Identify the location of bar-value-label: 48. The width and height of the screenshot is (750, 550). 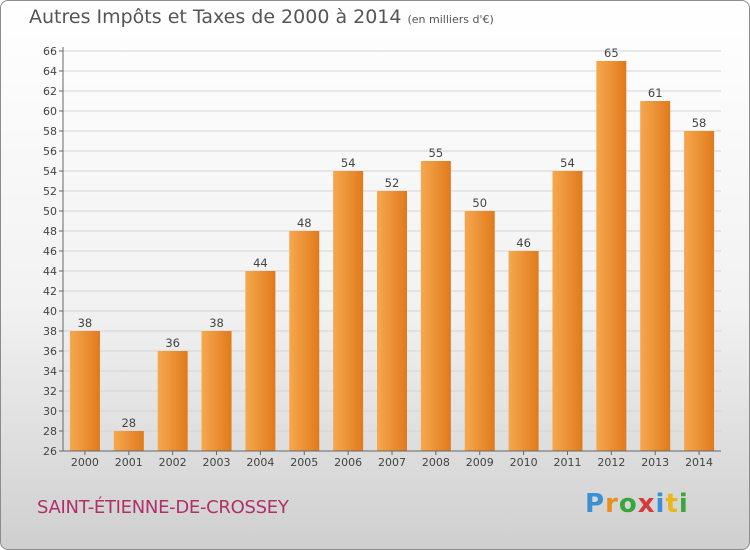
(304, 223).